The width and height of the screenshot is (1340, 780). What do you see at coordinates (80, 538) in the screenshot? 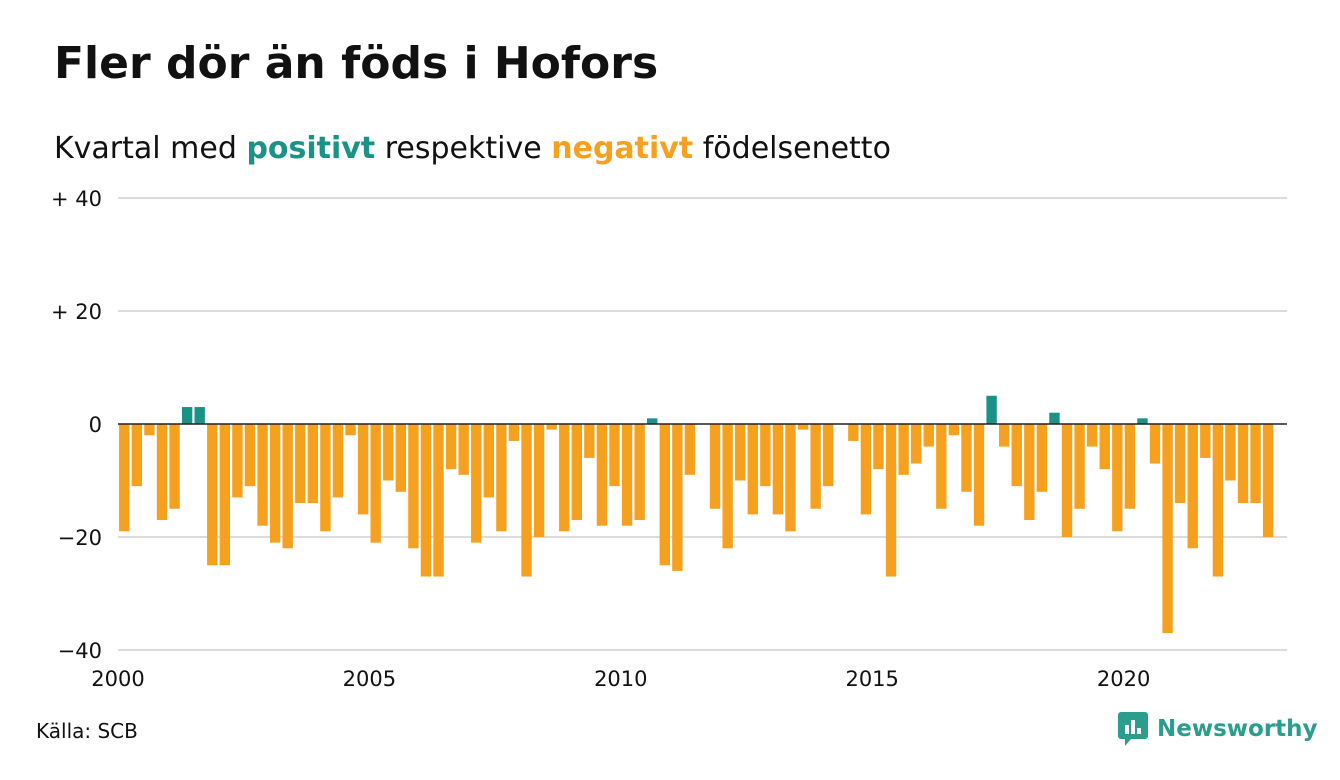
I see `y-tick-label: −20` at bounding box center [80, 538].